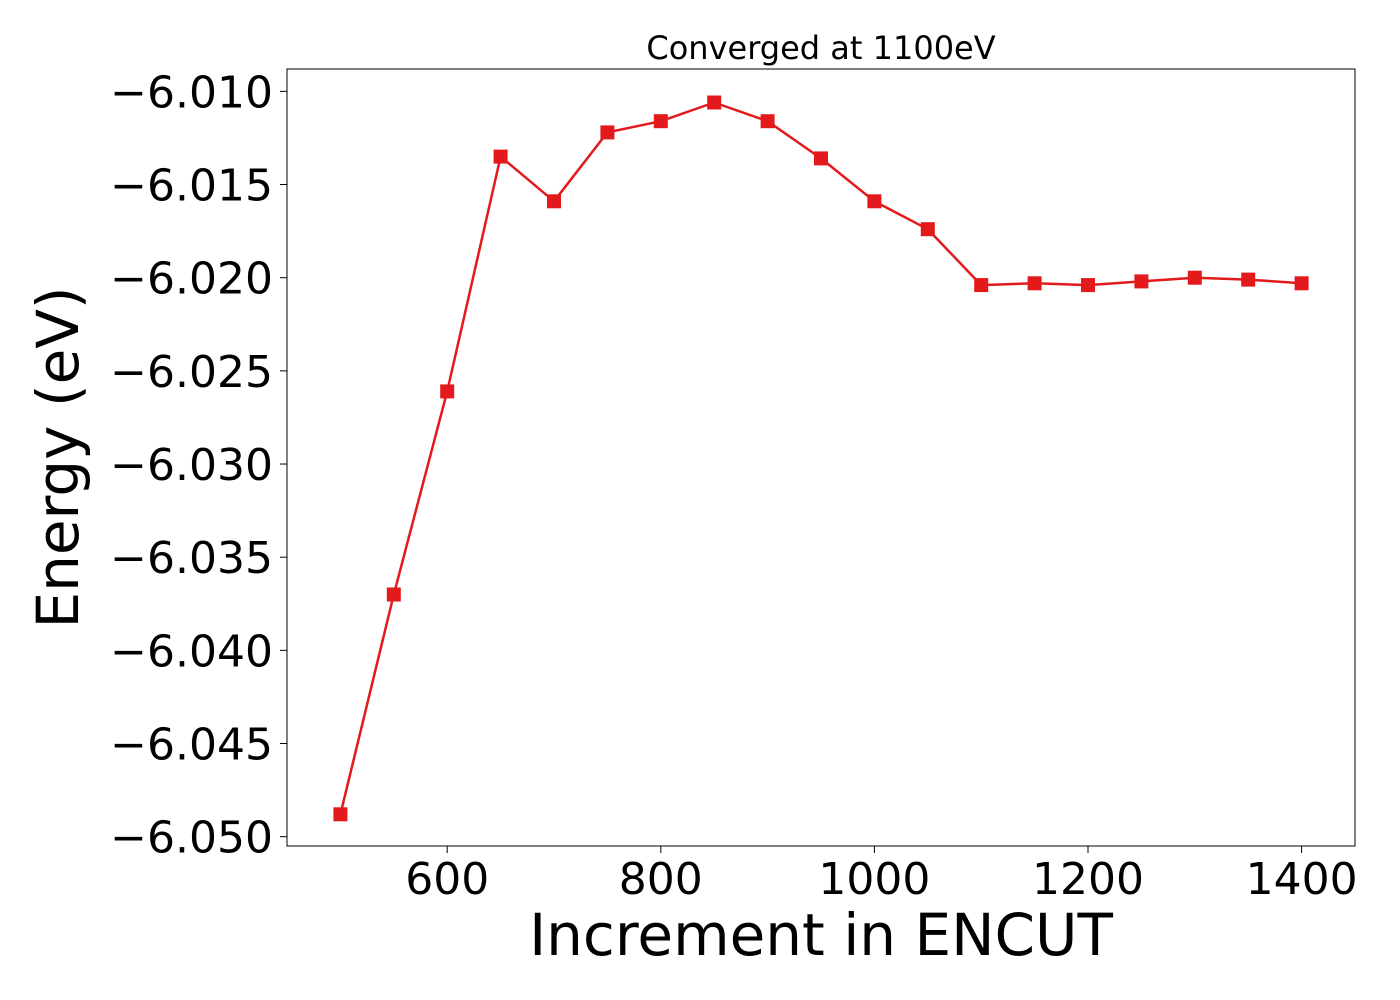 The width and height of the screenshot is (1400, 1000). I want to click on x-tick-label: 800, so click(661, 879).